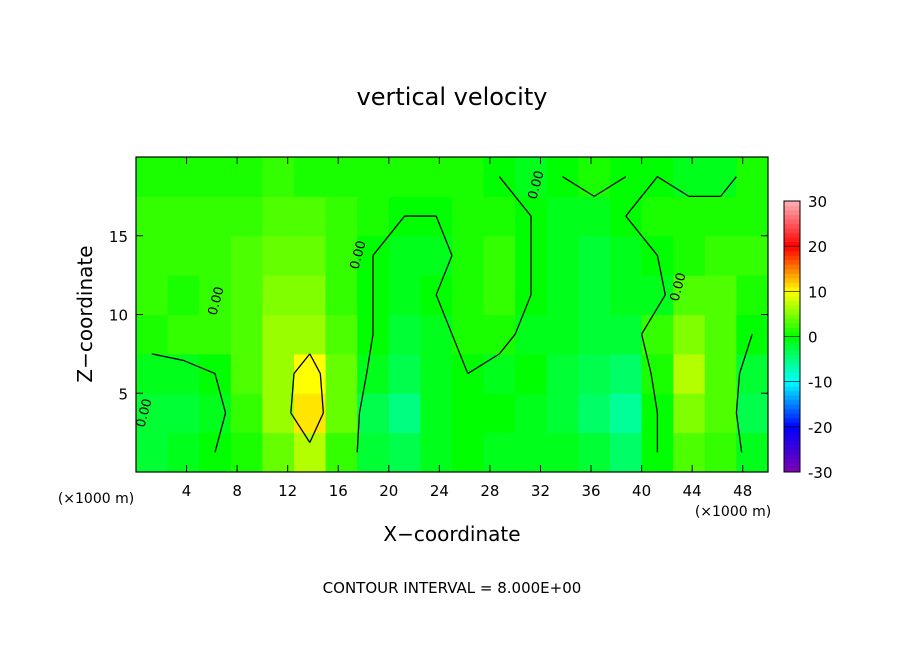 This screenshot has width=904, height=658. What do you see at coordinates (540, 491) in the screenshot?
I see `x-tick-label: 32` at bounding box center [540, 491].